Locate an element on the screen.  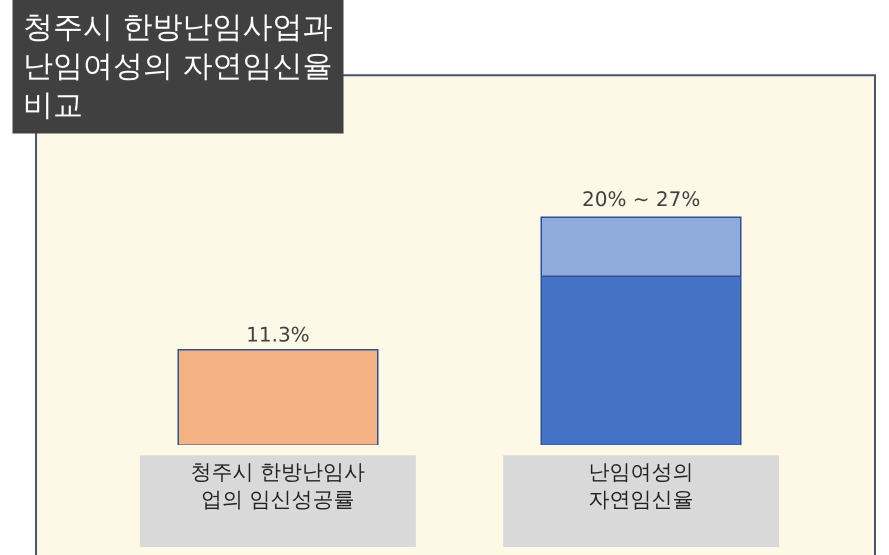
data-label: 11.3% is located at coordinates (278, 334).